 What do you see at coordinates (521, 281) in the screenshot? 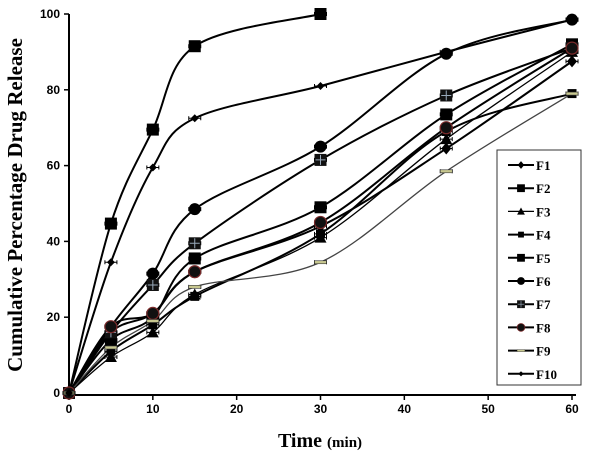
I see `legend-circle-marker` at bounding box center [521, 281].